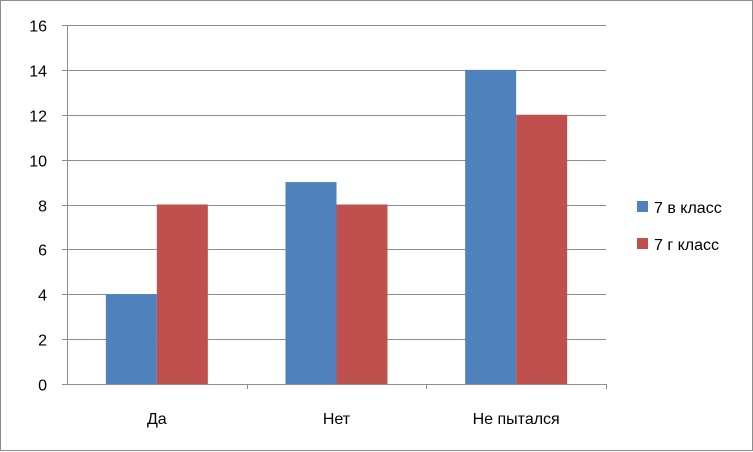  What do you see at coordinates (337, 419) in the screenshot?
I see `x-category-label: Нет` at bounding box center [337, 419].